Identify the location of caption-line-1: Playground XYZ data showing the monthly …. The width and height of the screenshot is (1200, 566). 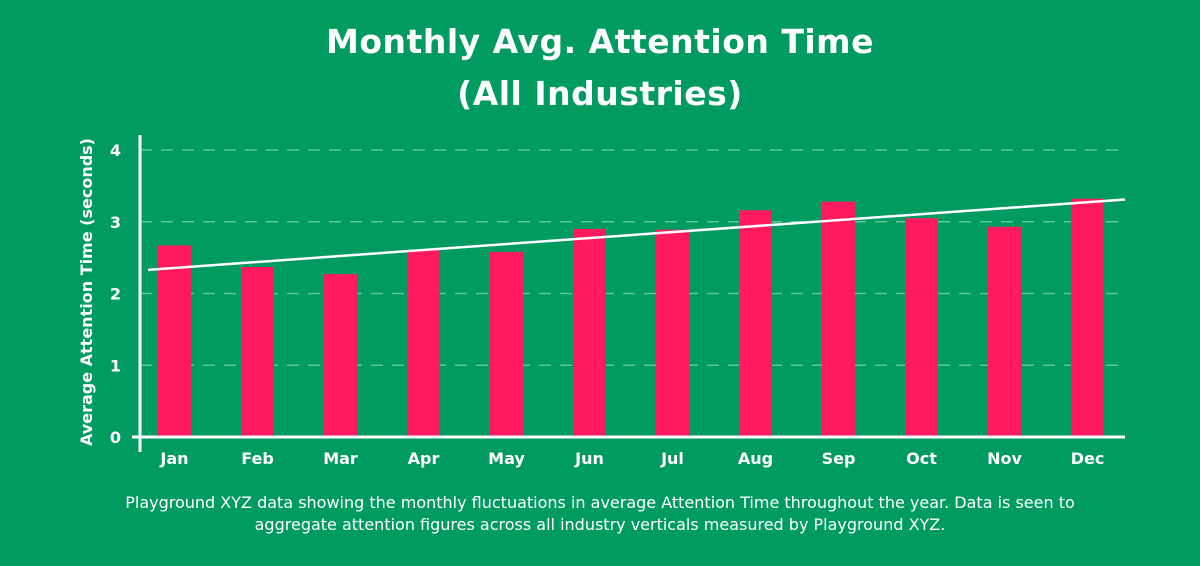
(600, 502).